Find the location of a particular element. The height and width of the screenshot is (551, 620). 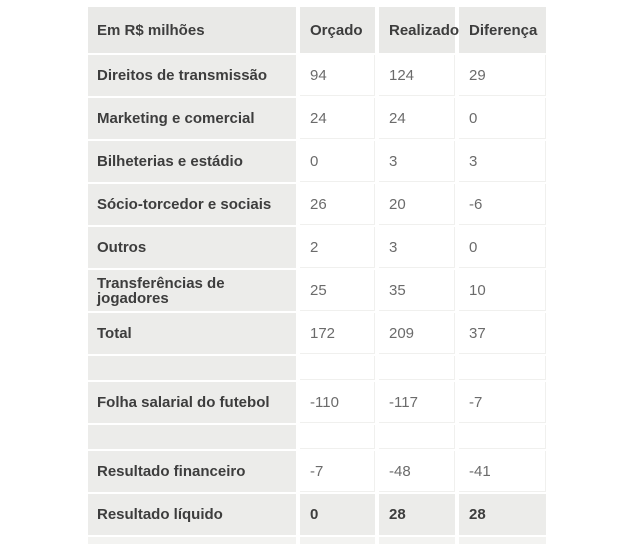

row-label: Sócio-torcedor e sociais is located at coordinates (184, 204).